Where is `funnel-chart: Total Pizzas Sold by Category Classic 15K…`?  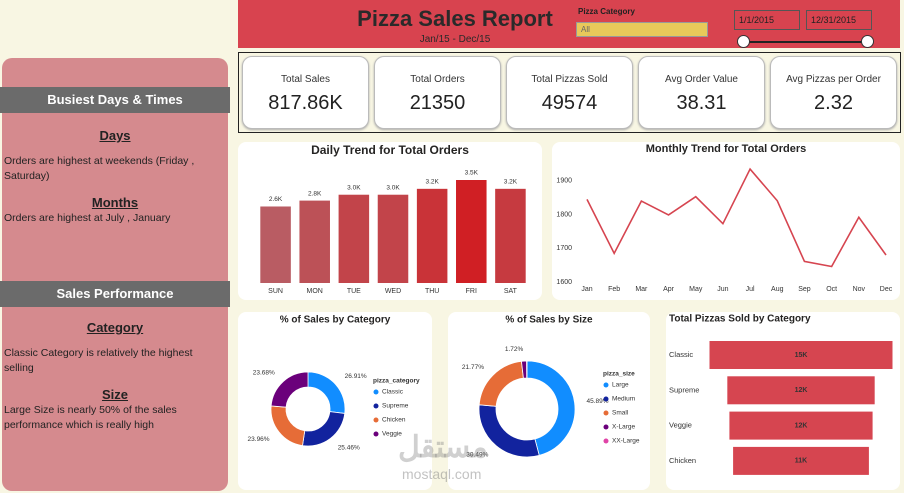 funnel-chart: Total Pizzas Sold by Category Classic 15K… is located at coordinates (783, 401).